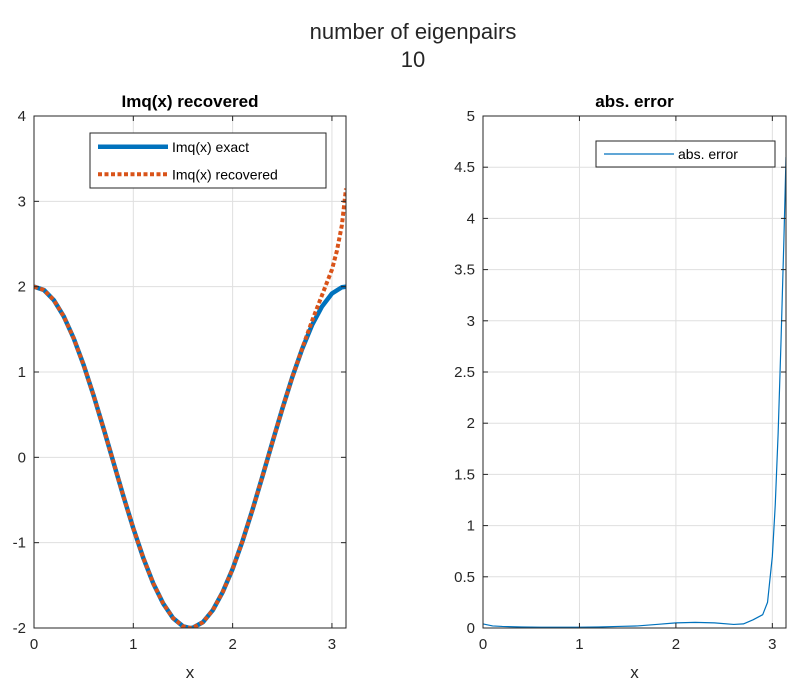 This screenshot has height=694, width=806. Describe the element at coordinates (634, 101) in the screenshot. I see `plot-title: abs. error` at that location.